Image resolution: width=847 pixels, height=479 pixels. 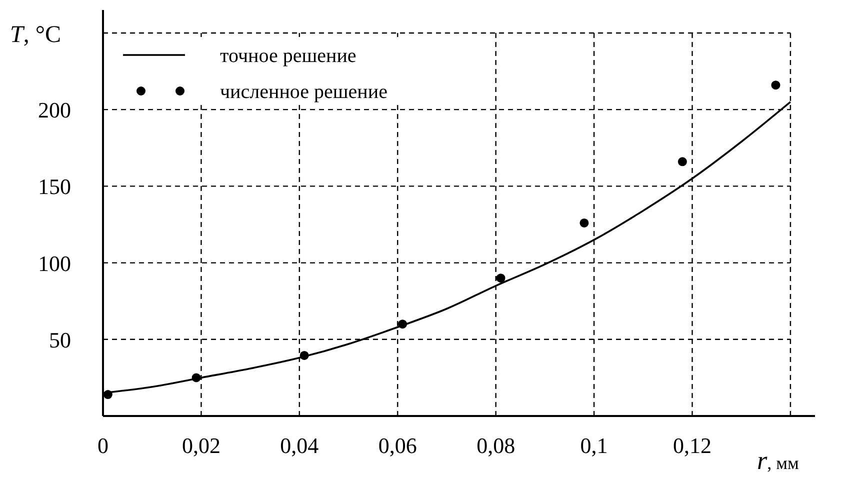 I want to click on y-tick-label: 200, so click(x=54, y=110).